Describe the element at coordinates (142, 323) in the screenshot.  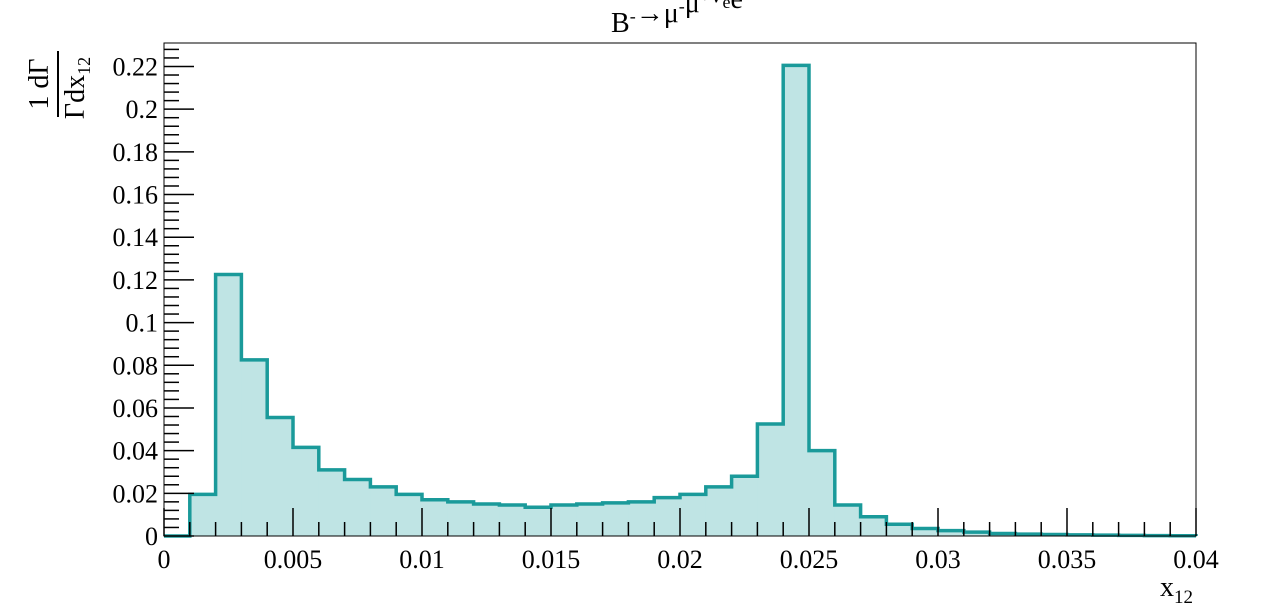
I see `y-tick-label-5: 0.1` at that location.